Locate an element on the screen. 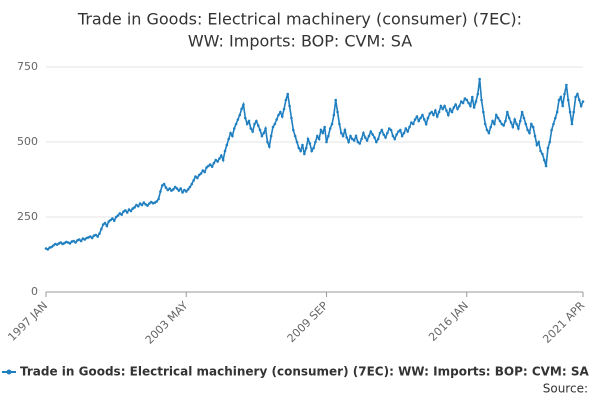 This screenshot has height=400, width=600. y-tick-label: 750 is located at coordinates (27, 66).